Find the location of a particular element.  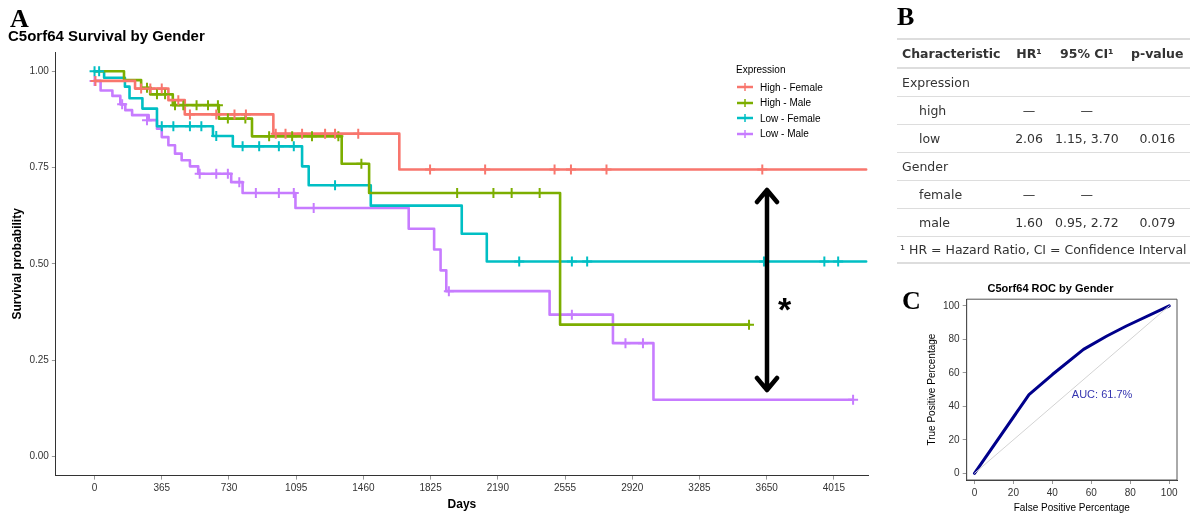

category-label: Expression is located at coordinates (936, 82).